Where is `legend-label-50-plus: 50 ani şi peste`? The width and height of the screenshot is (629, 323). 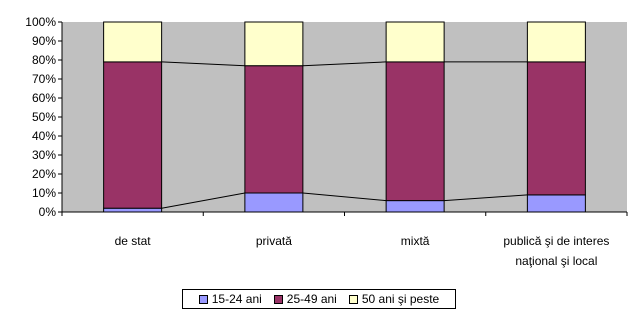
legend-label-50-plus: 50 ani şi peste is located at coordinates (400, 299).